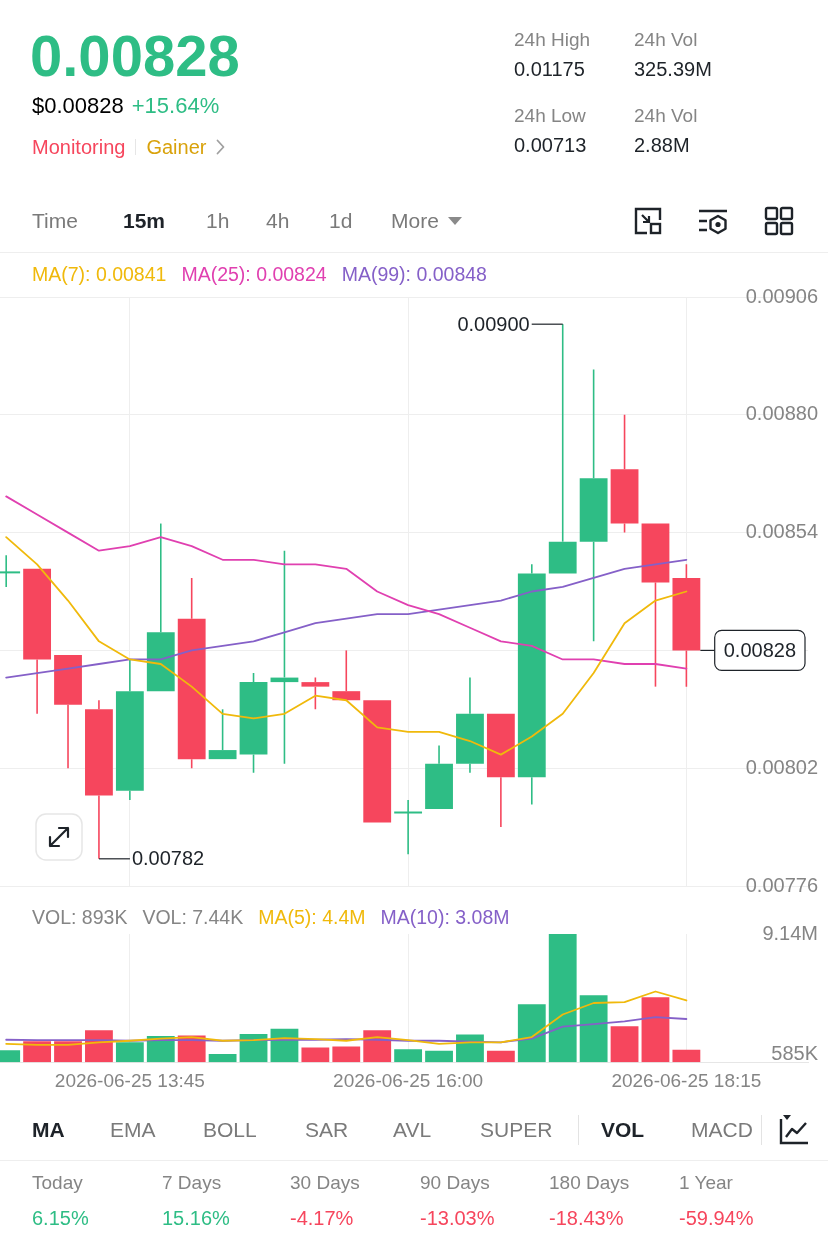 Image resolution: width=828 pixels, height=1248 pixels. What do you see at coordinates (312, 917) in the screenshot?
I see `text: MA(5): 4.4M` at bounding box center [312, 917].